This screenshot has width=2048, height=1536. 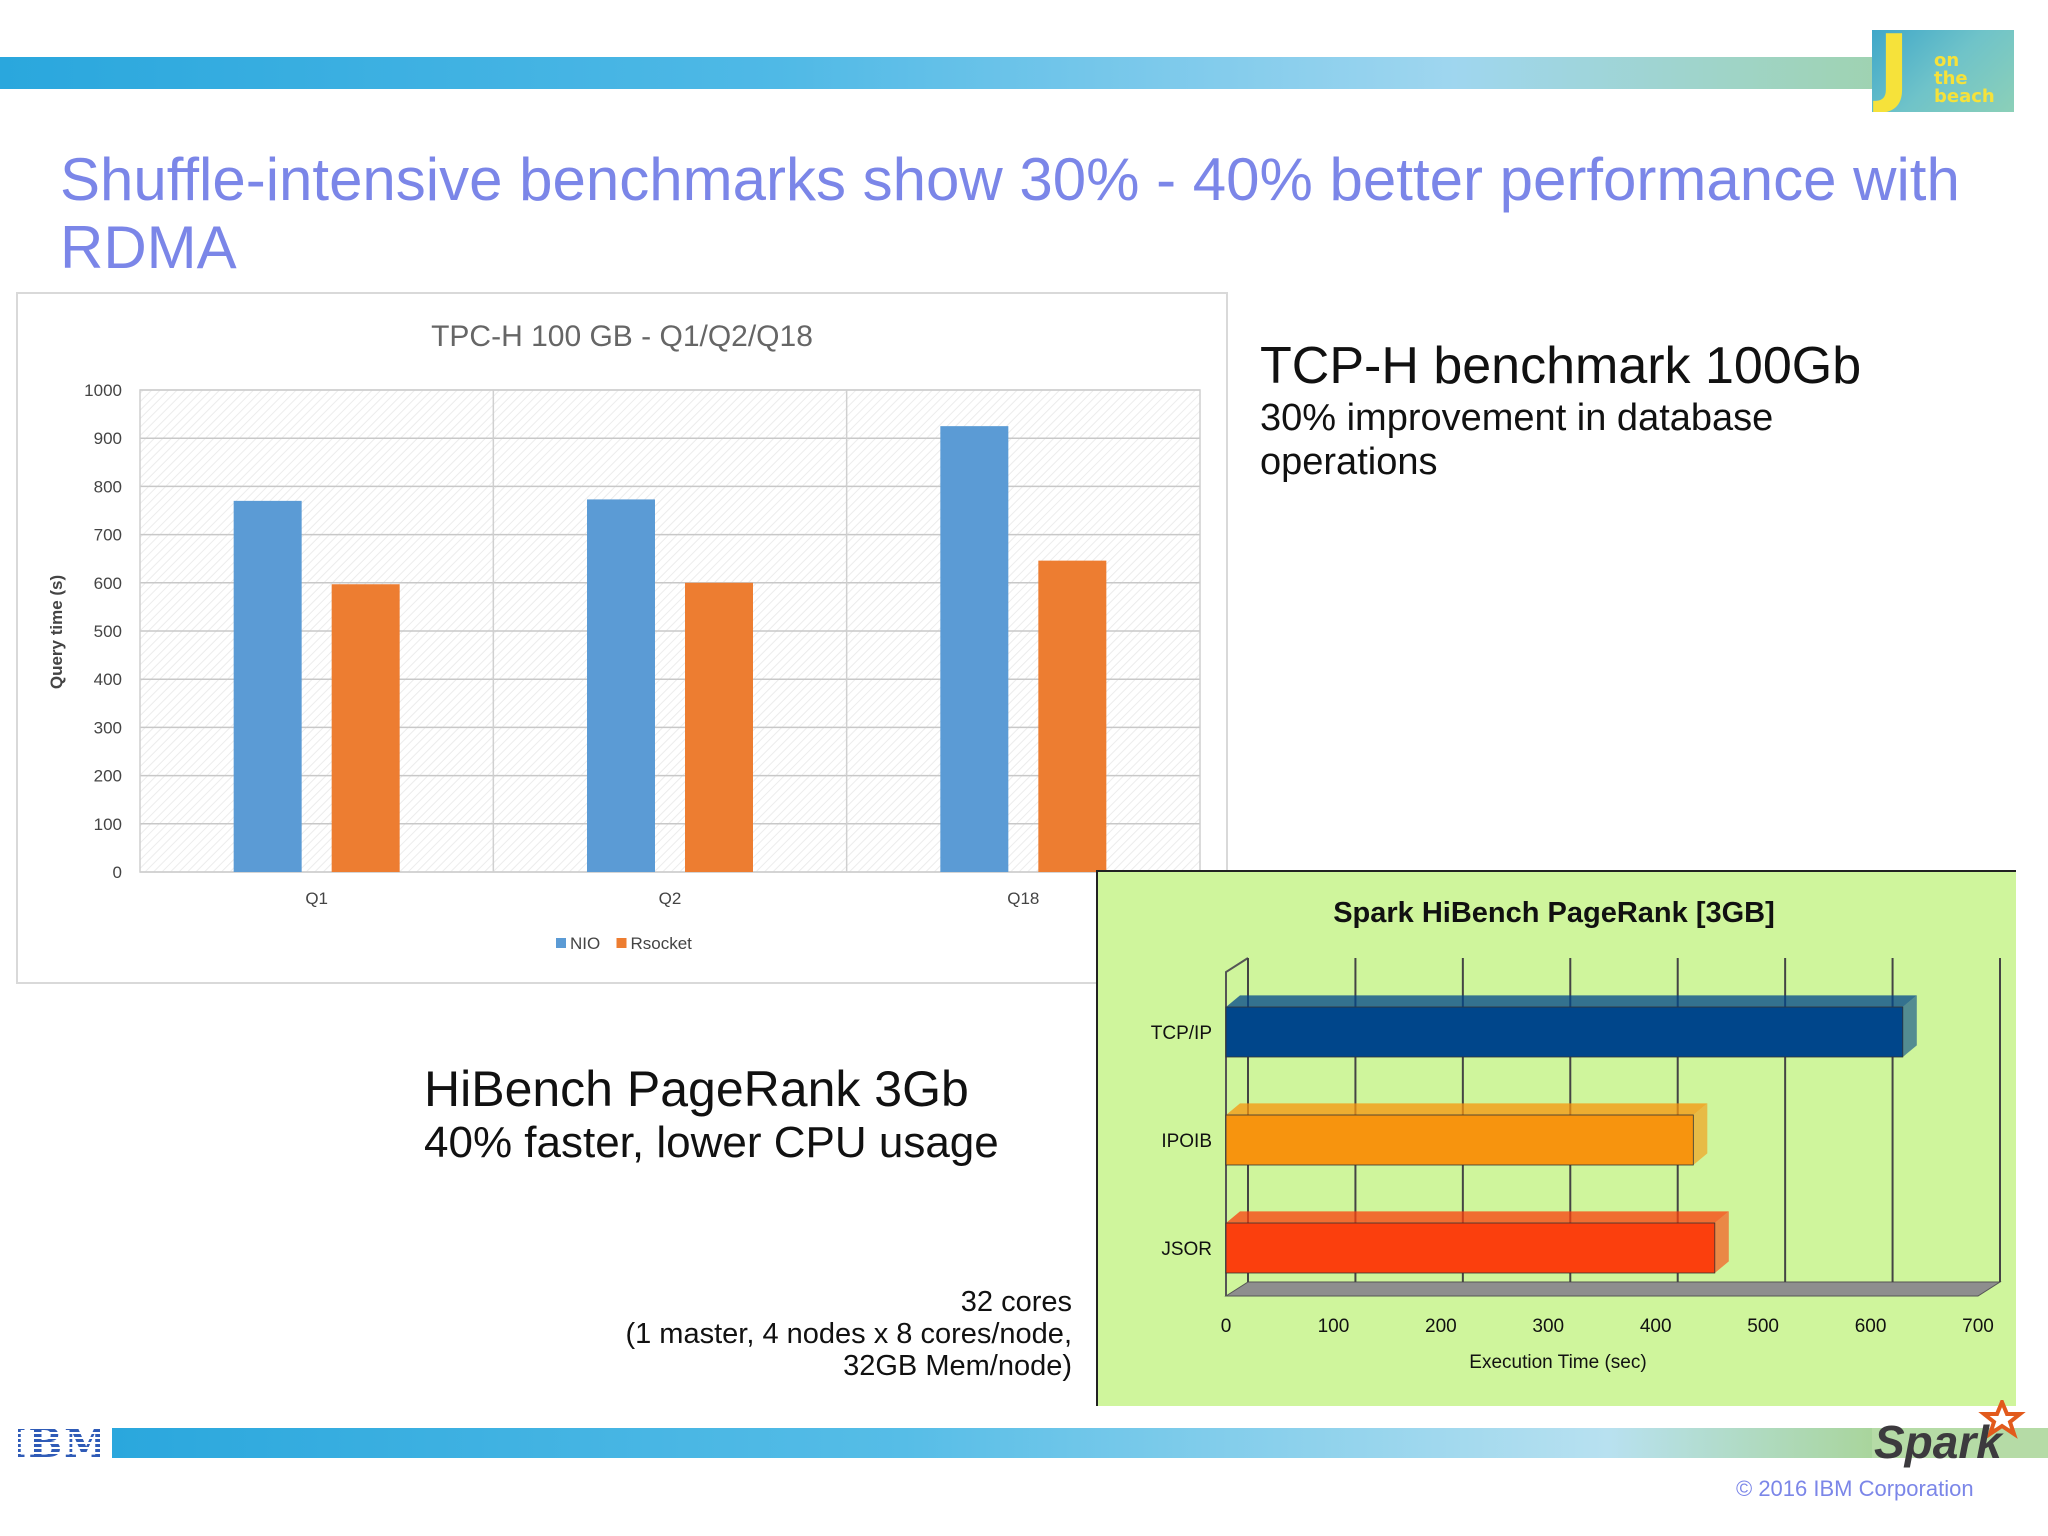 What do you see at coordinates (1951, 78) in the screenshot?
I see `logo-word-2: the` at bounding box center [1951, 78].